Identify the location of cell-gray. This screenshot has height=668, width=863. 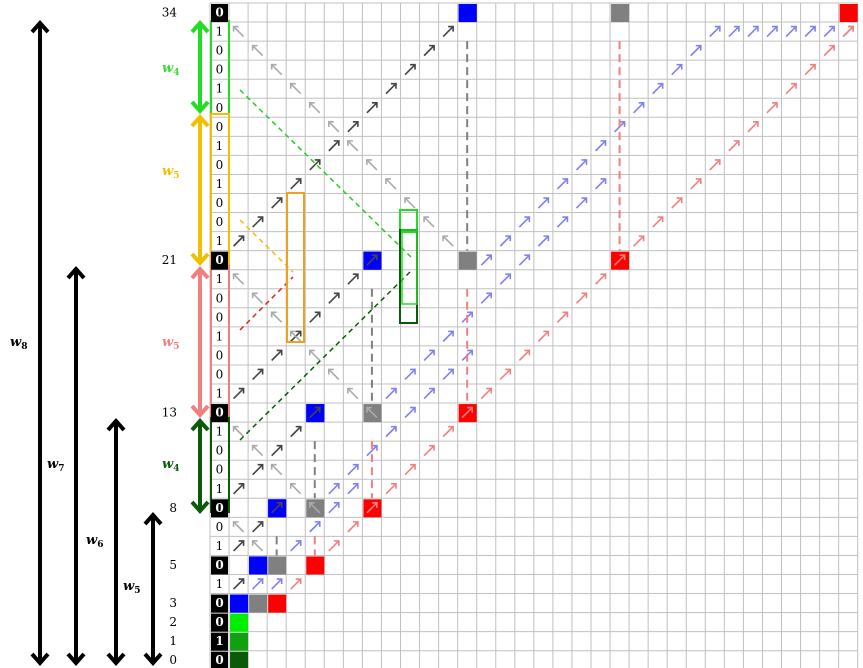
(620, 13).